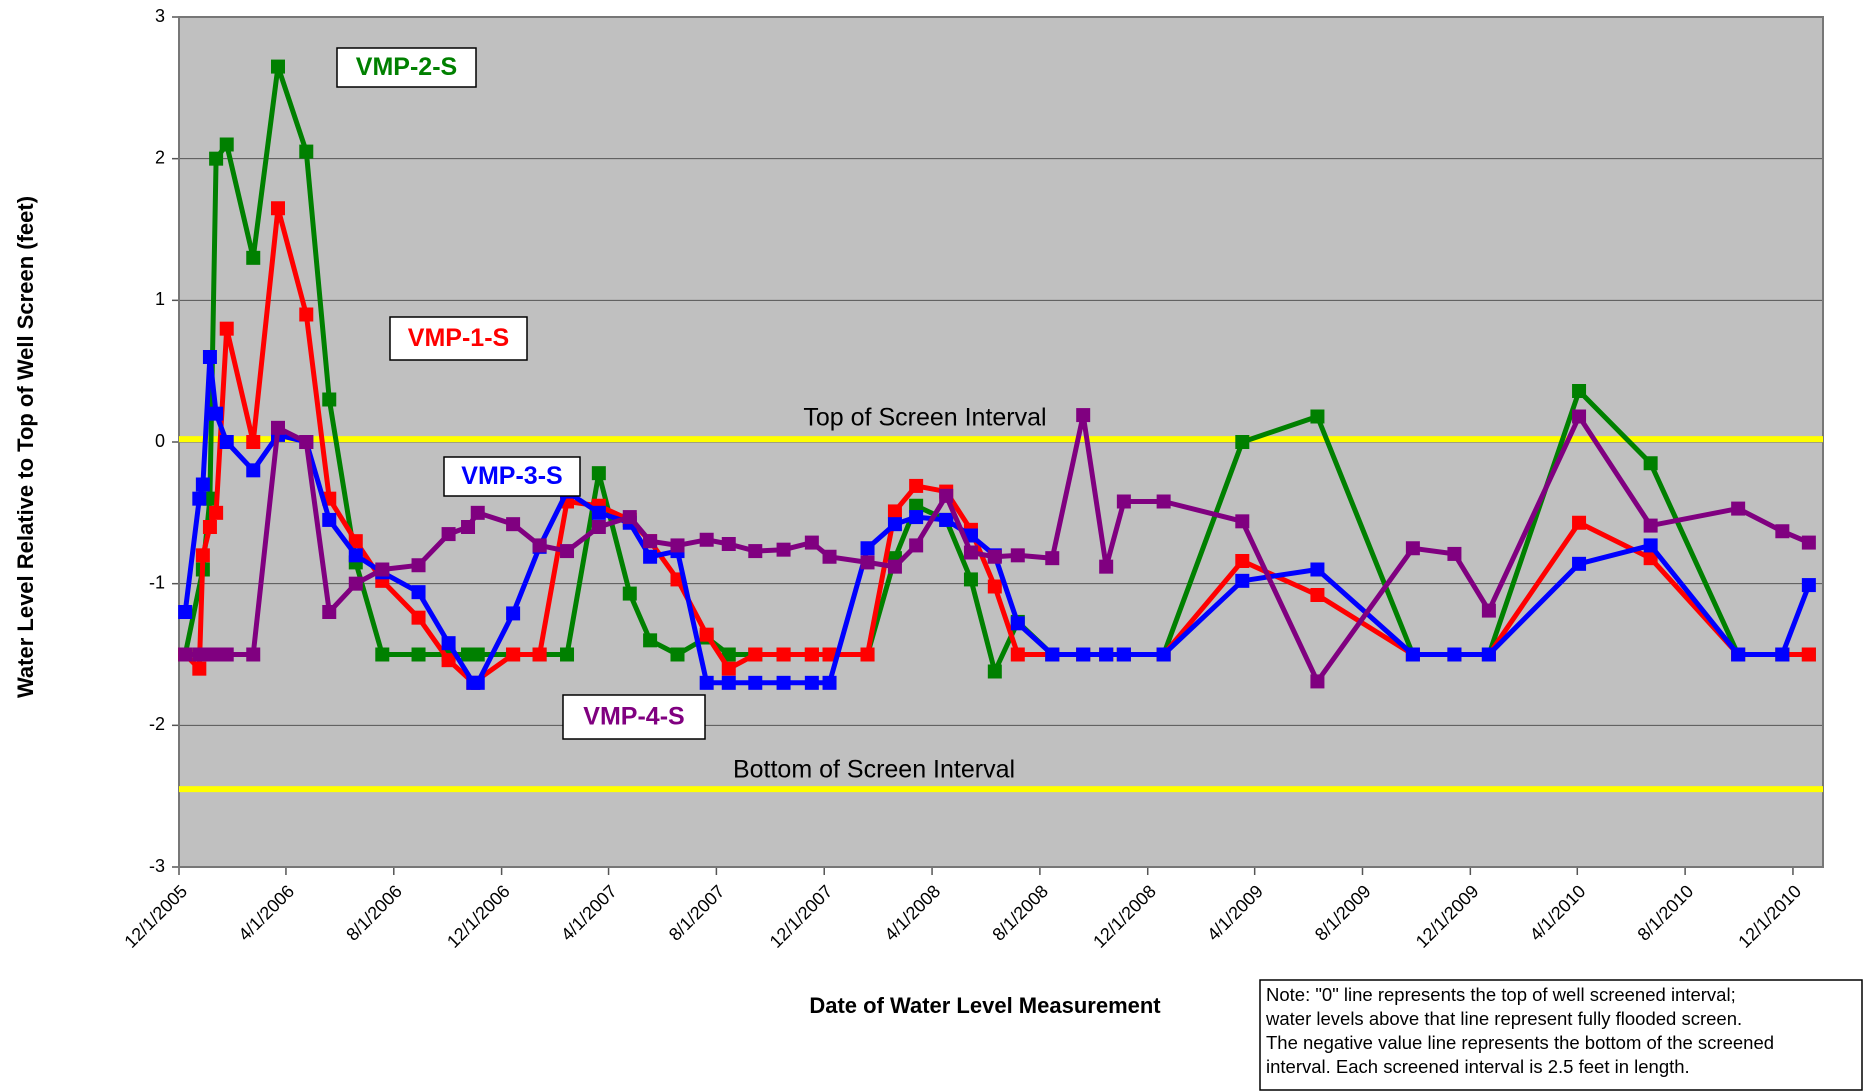 This screenshot has height=1092, width=1870. Describe the element at coordinates (266, 913) in the screenshot. I see `x-tick-label: 4/1/2006` at that location.